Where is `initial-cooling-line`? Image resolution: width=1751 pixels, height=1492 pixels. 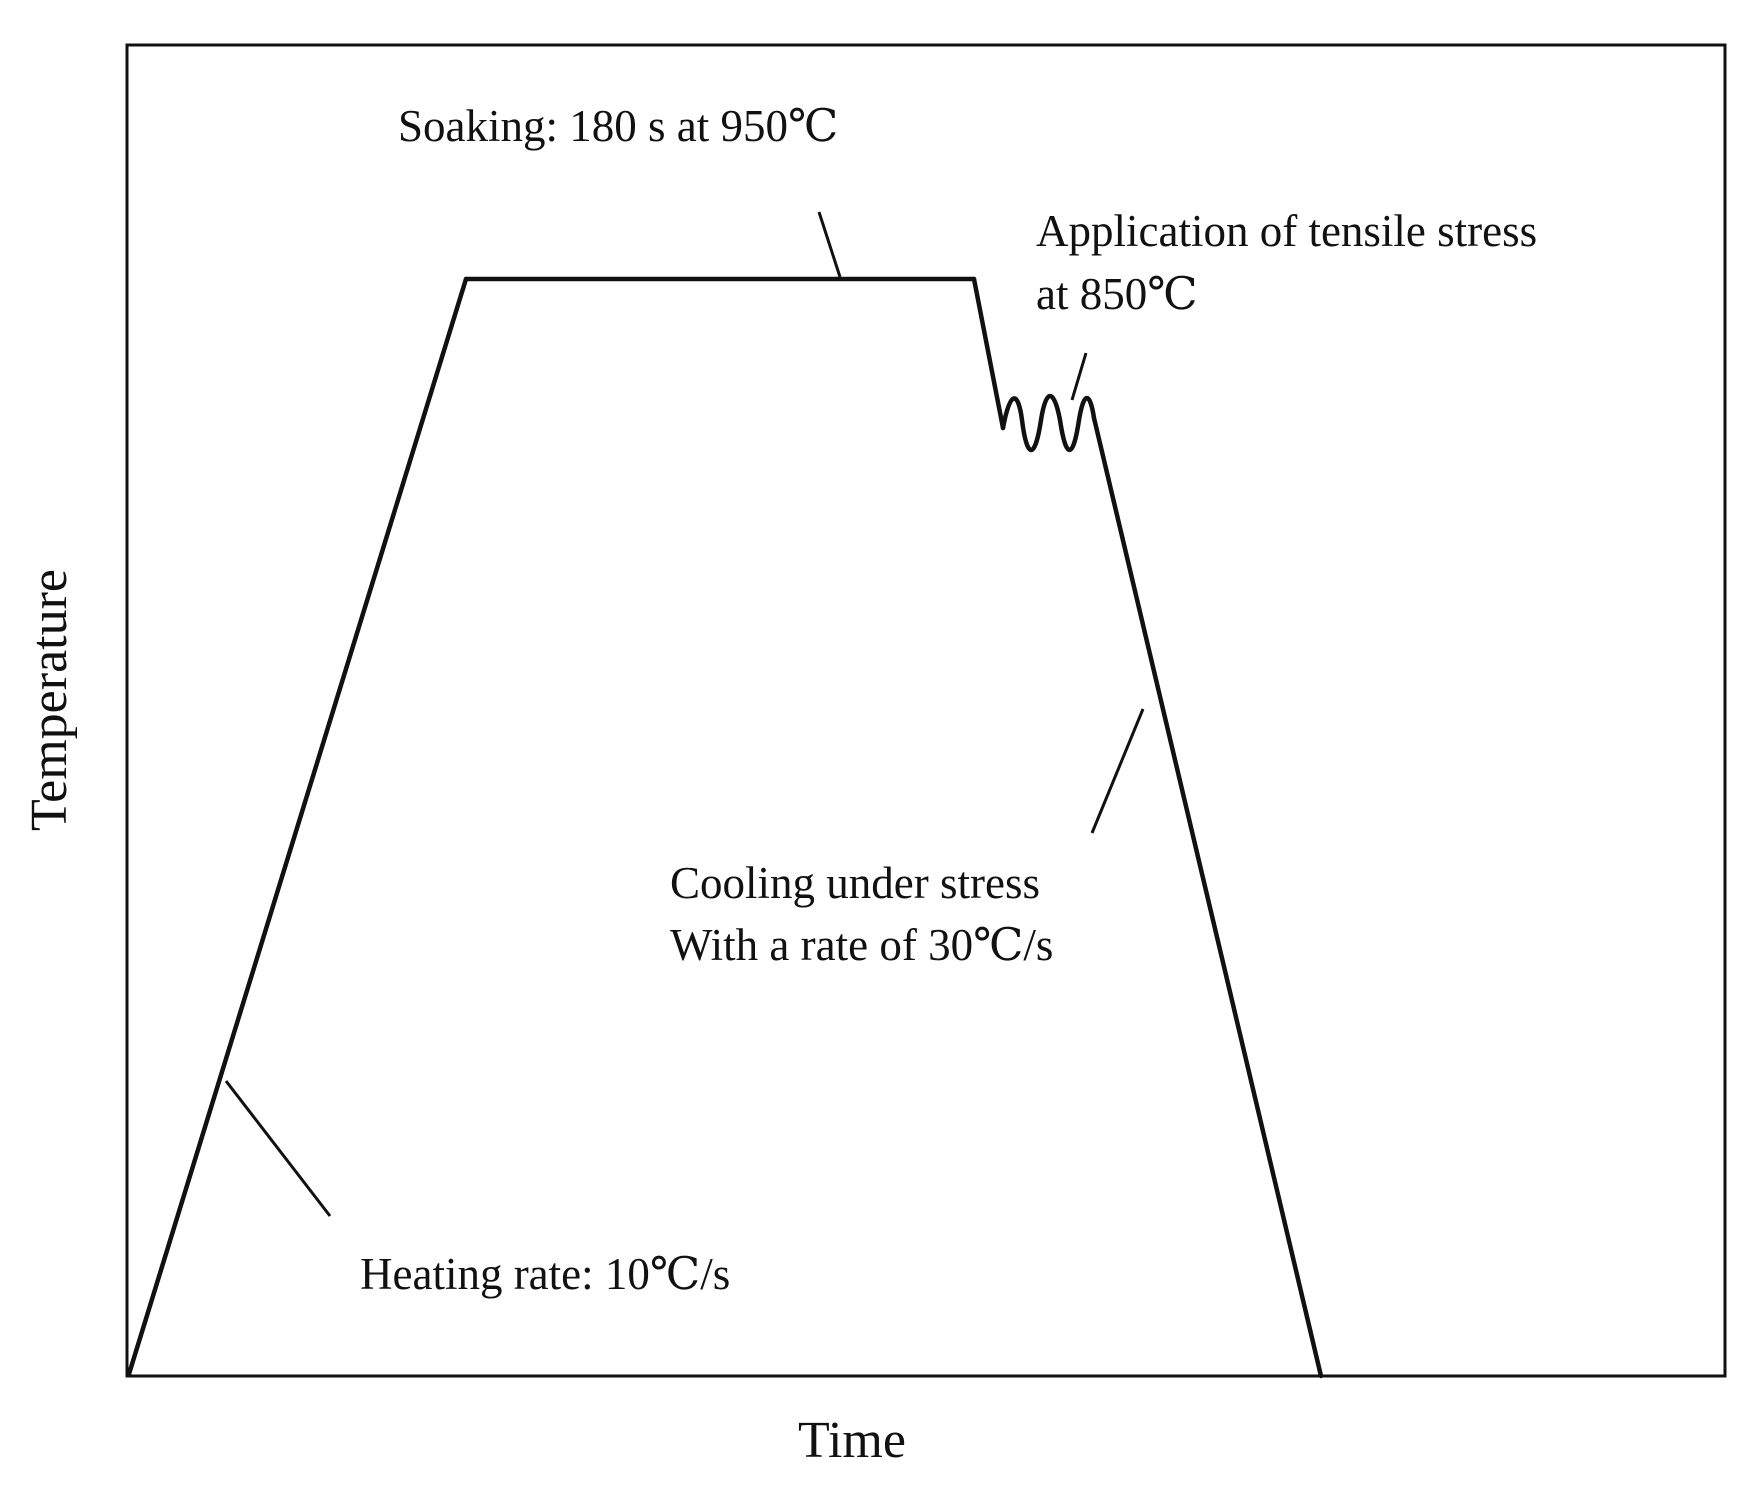 initial-cooling-line is located at coordinates (988, 353).